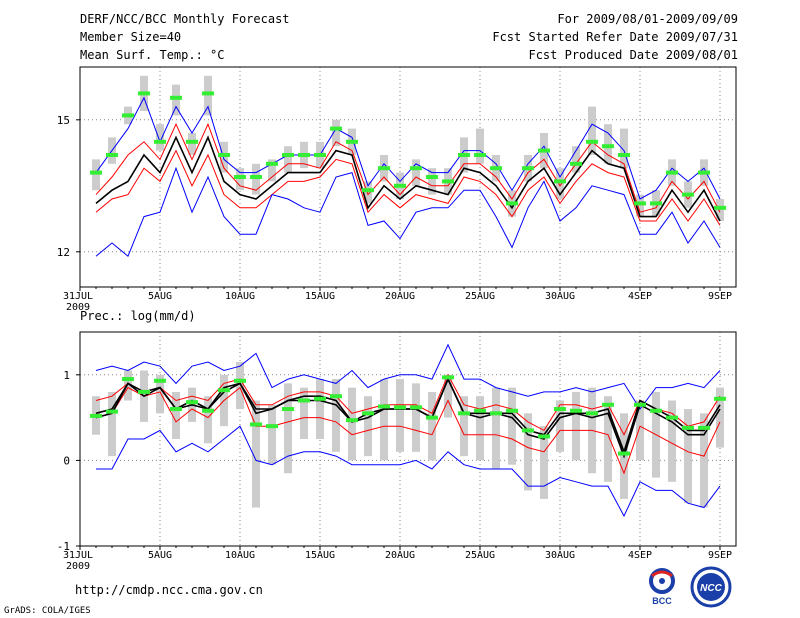 The image size is (800, 618). Describe the element at coordinates (408, 418) in the screenshot. I see `series-line-second-member` at that location.